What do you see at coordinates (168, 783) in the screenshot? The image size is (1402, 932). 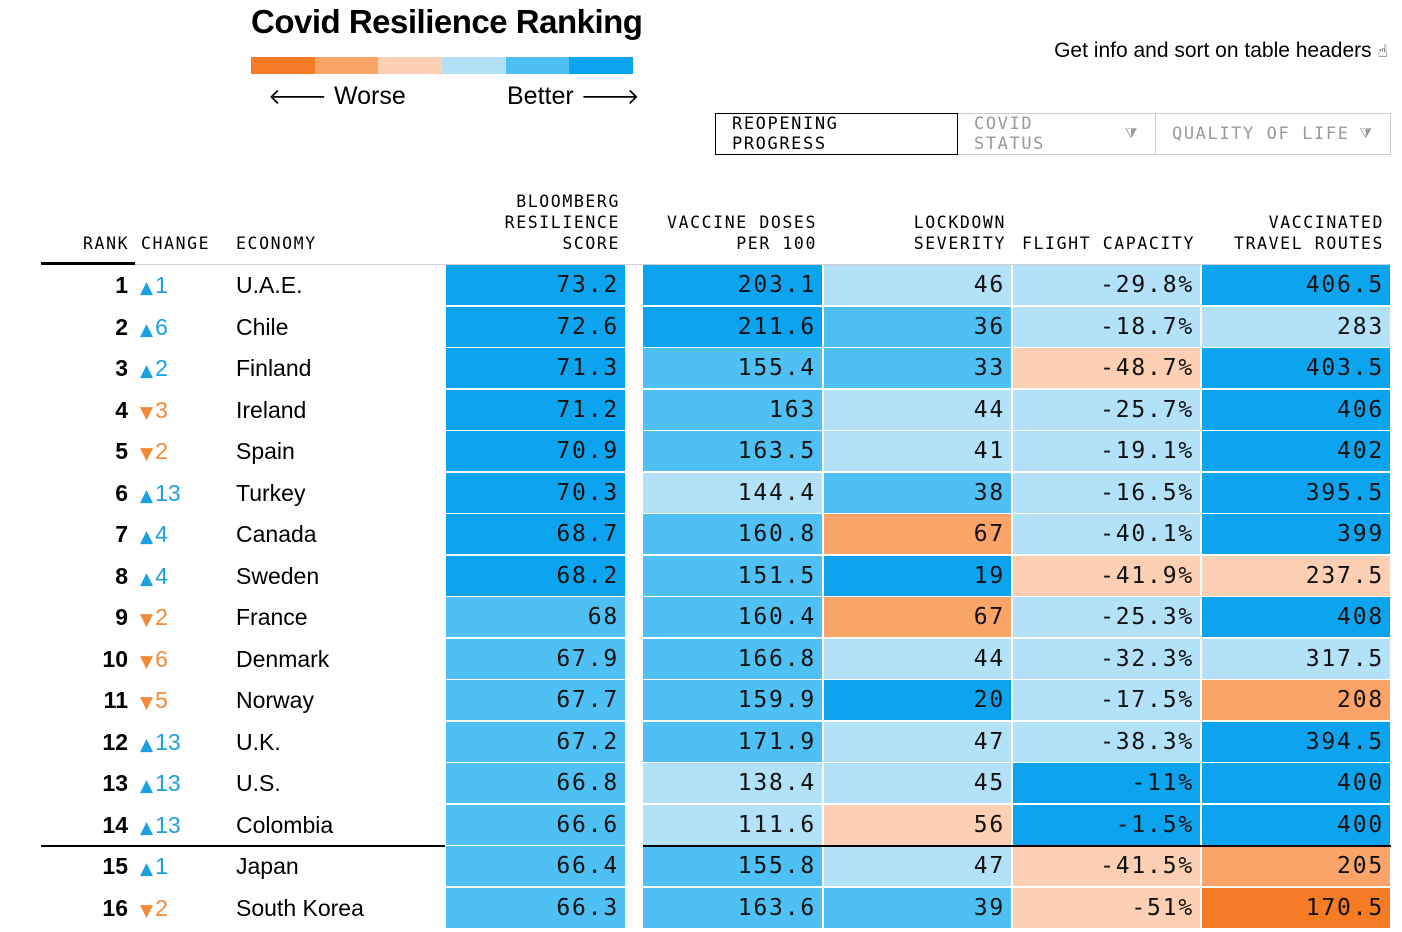 I see `rank-change-value: 13` at bounding box center [168, 783].